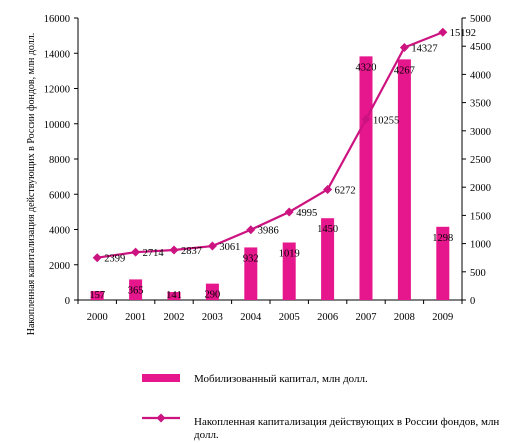 This screenshot has width=517, height=443. I want to click on bar-value-label: 141, so click(174, 295).